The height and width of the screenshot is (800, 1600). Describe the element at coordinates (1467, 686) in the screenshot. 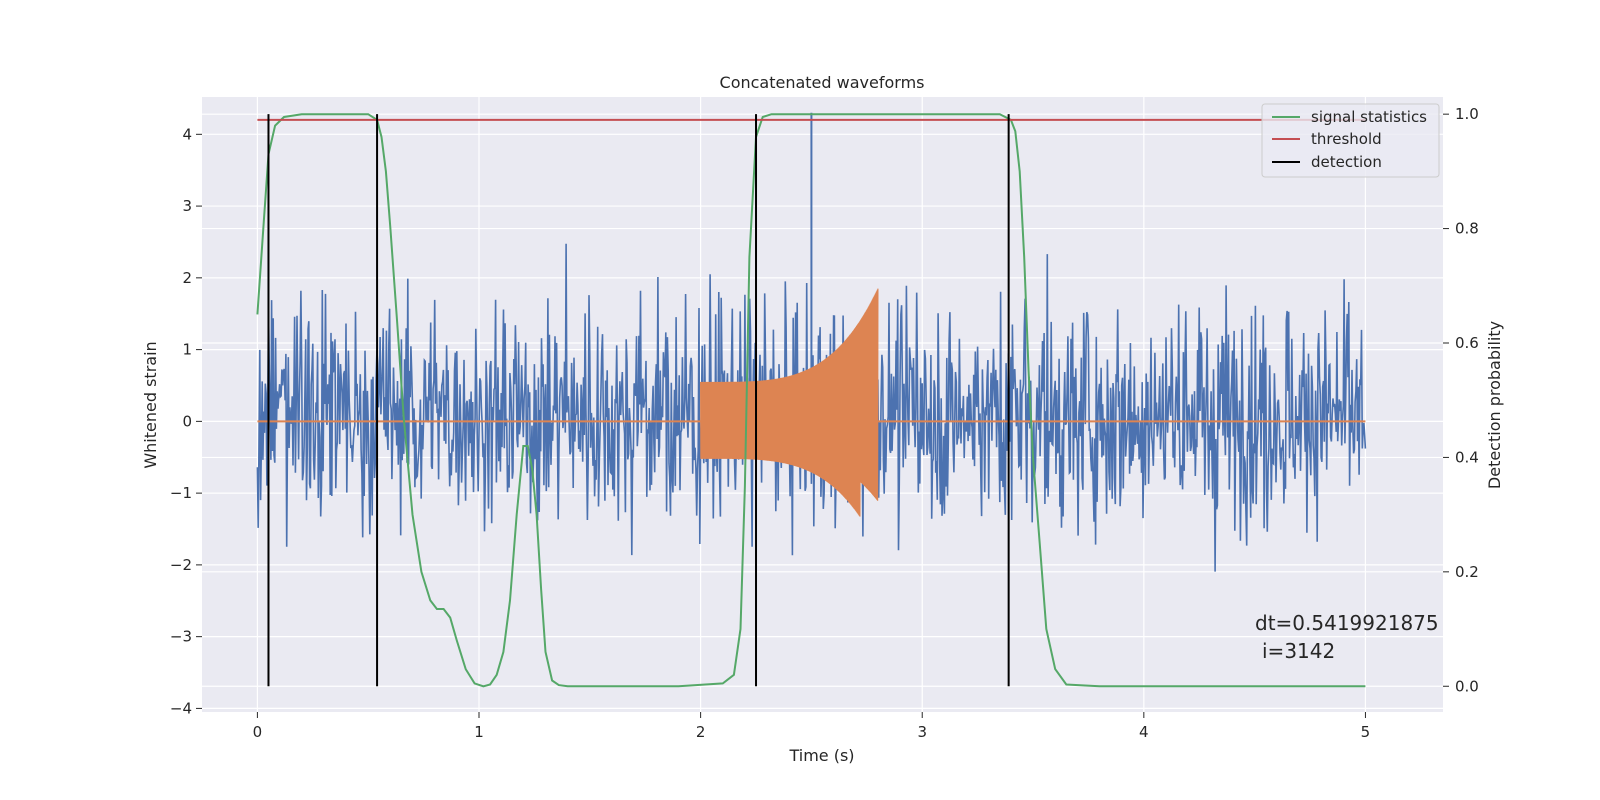

I see `y-right-tick-label: 0.0` at that location.